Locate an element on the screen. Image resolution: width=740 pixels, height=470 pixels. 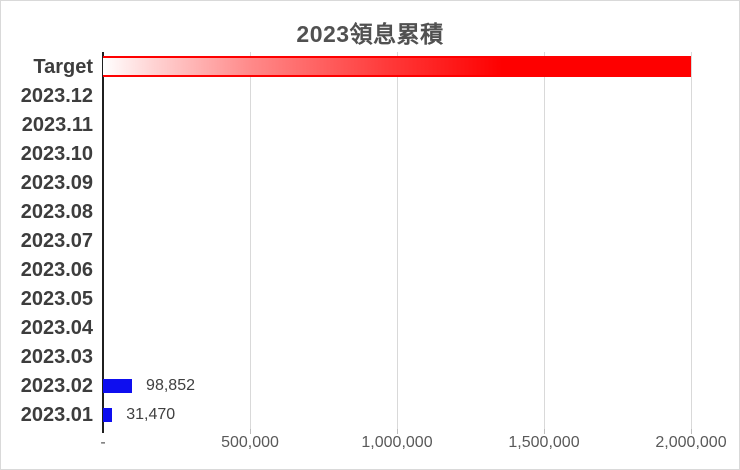
bar-data-label: 31,470 is located at coordinates (151, 414).